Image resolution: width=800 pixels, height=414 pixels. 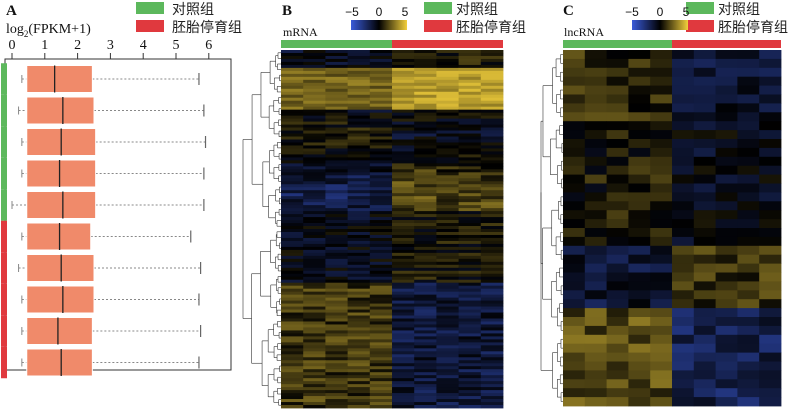 I want to click on x-tick-label: 5, so click(x=176, y=45).